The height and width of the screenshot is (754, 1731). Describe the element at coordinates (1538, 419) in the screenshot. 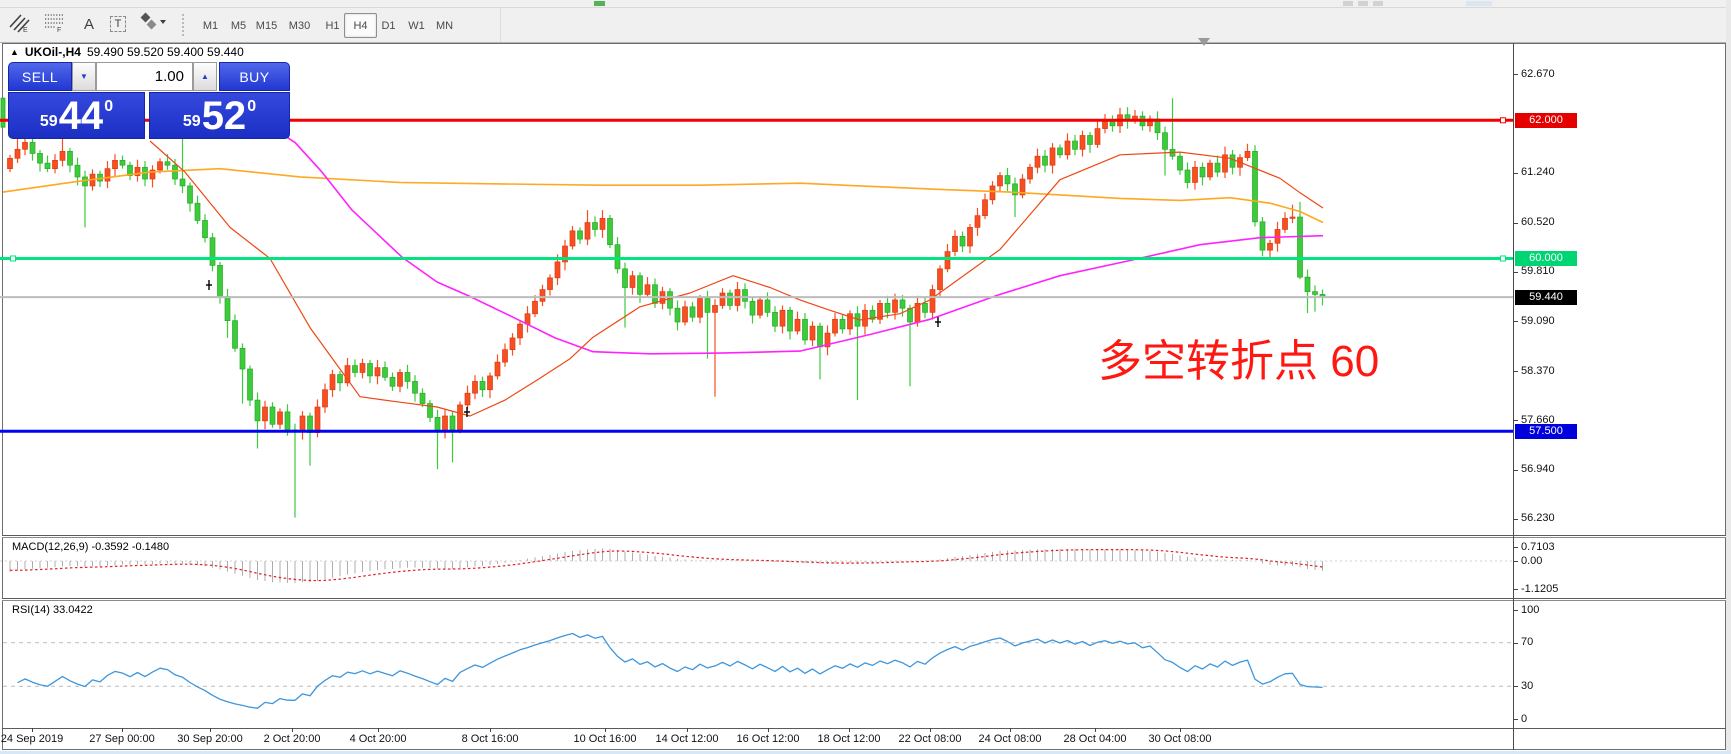

I see `price-axis-label: 57.660` at that location.